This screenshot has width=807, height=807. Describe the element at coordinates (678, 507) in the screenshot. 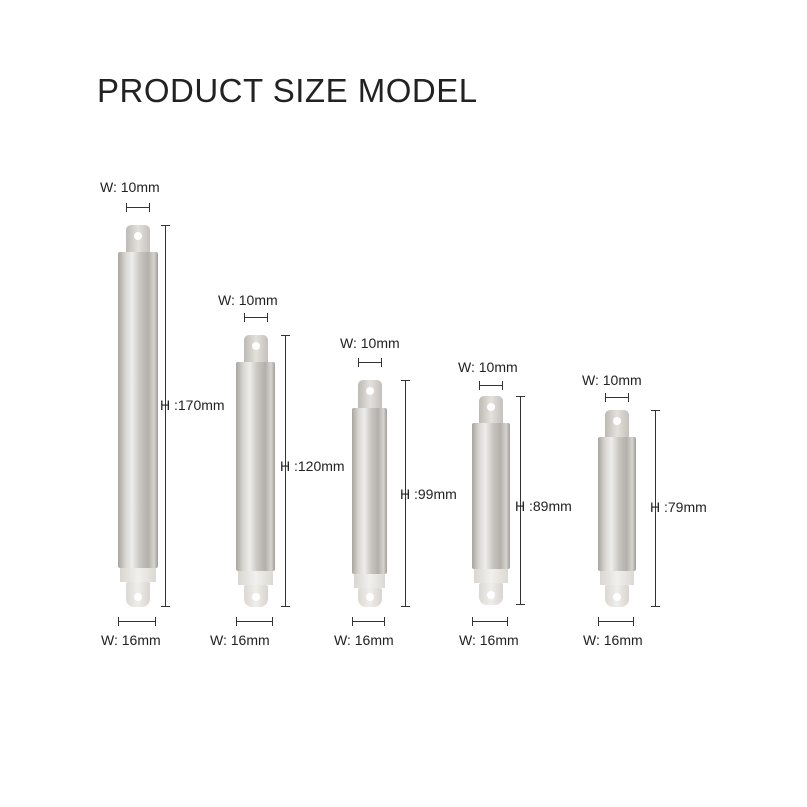

I see `height-label: H :79mm` at that location.